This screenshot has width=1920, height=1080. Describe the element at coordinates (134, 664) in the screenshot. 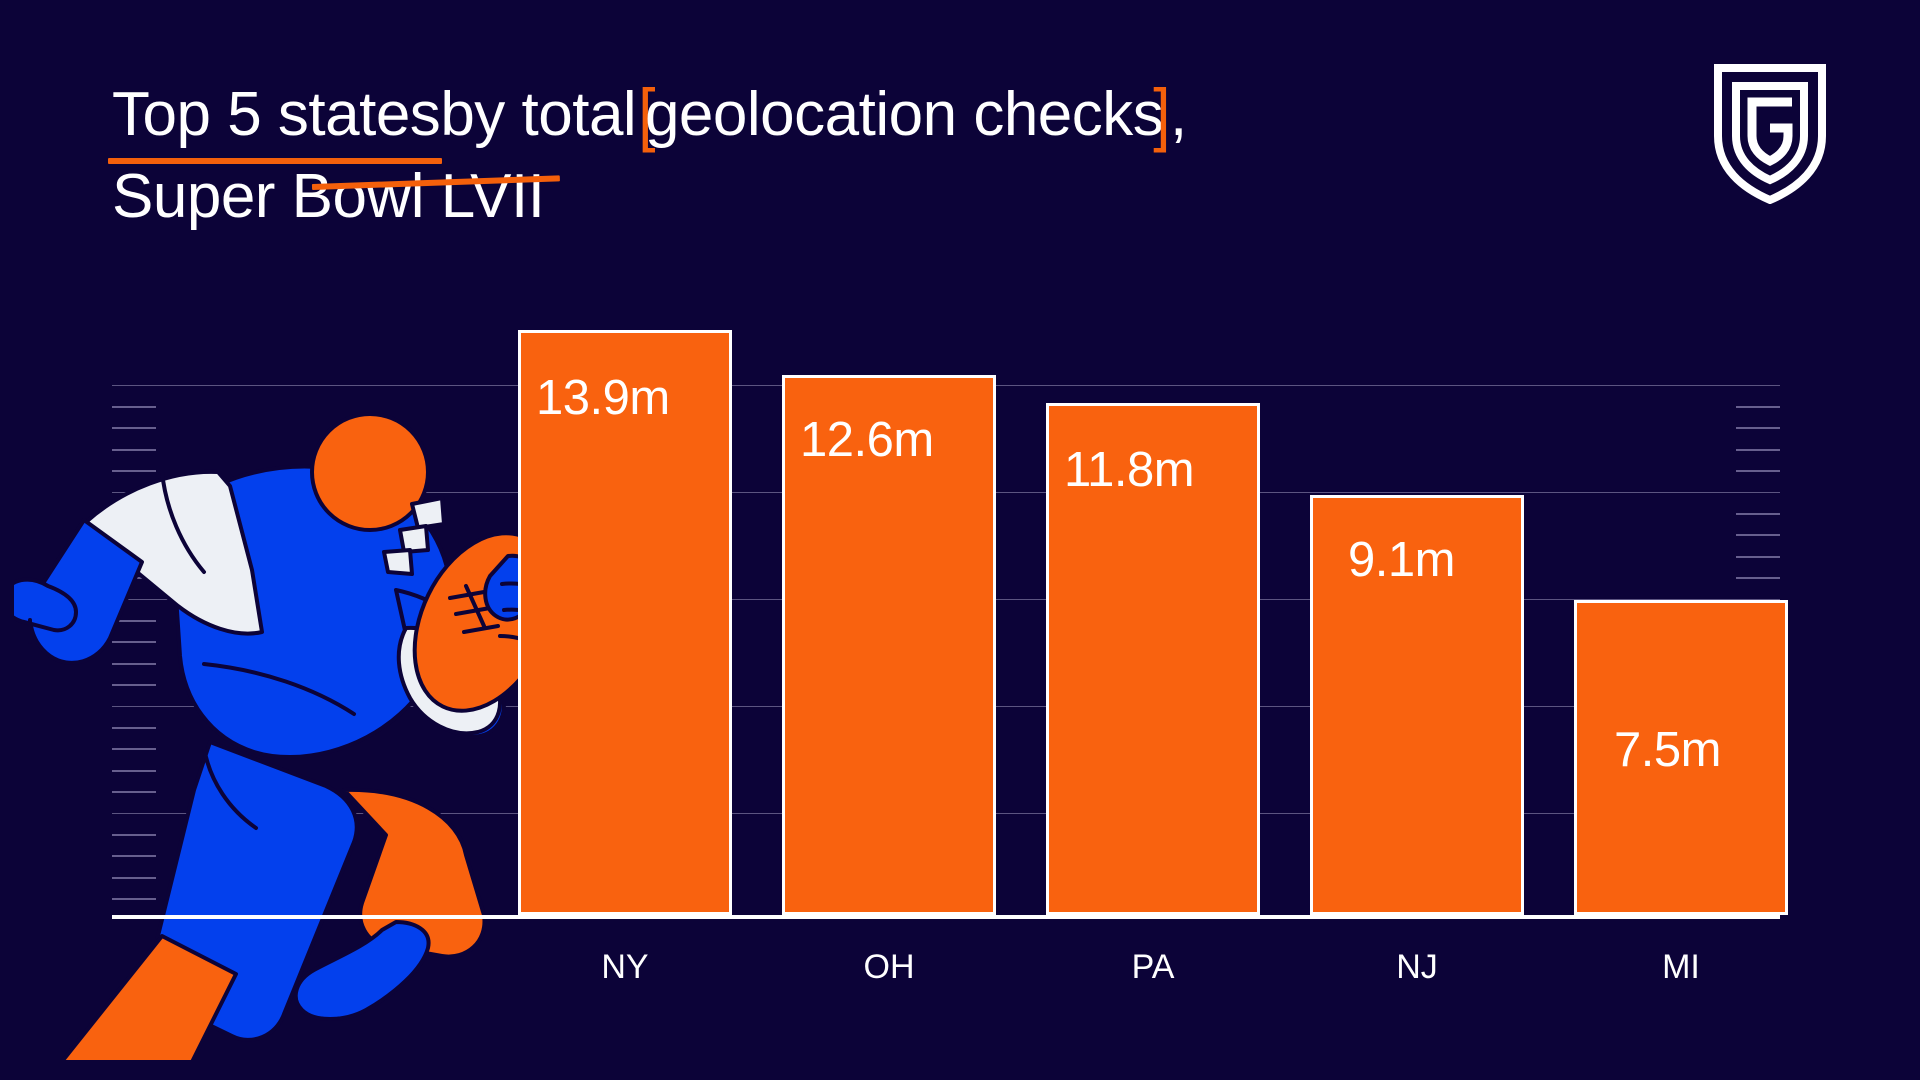

I see `tick-minor-l11` at that location.